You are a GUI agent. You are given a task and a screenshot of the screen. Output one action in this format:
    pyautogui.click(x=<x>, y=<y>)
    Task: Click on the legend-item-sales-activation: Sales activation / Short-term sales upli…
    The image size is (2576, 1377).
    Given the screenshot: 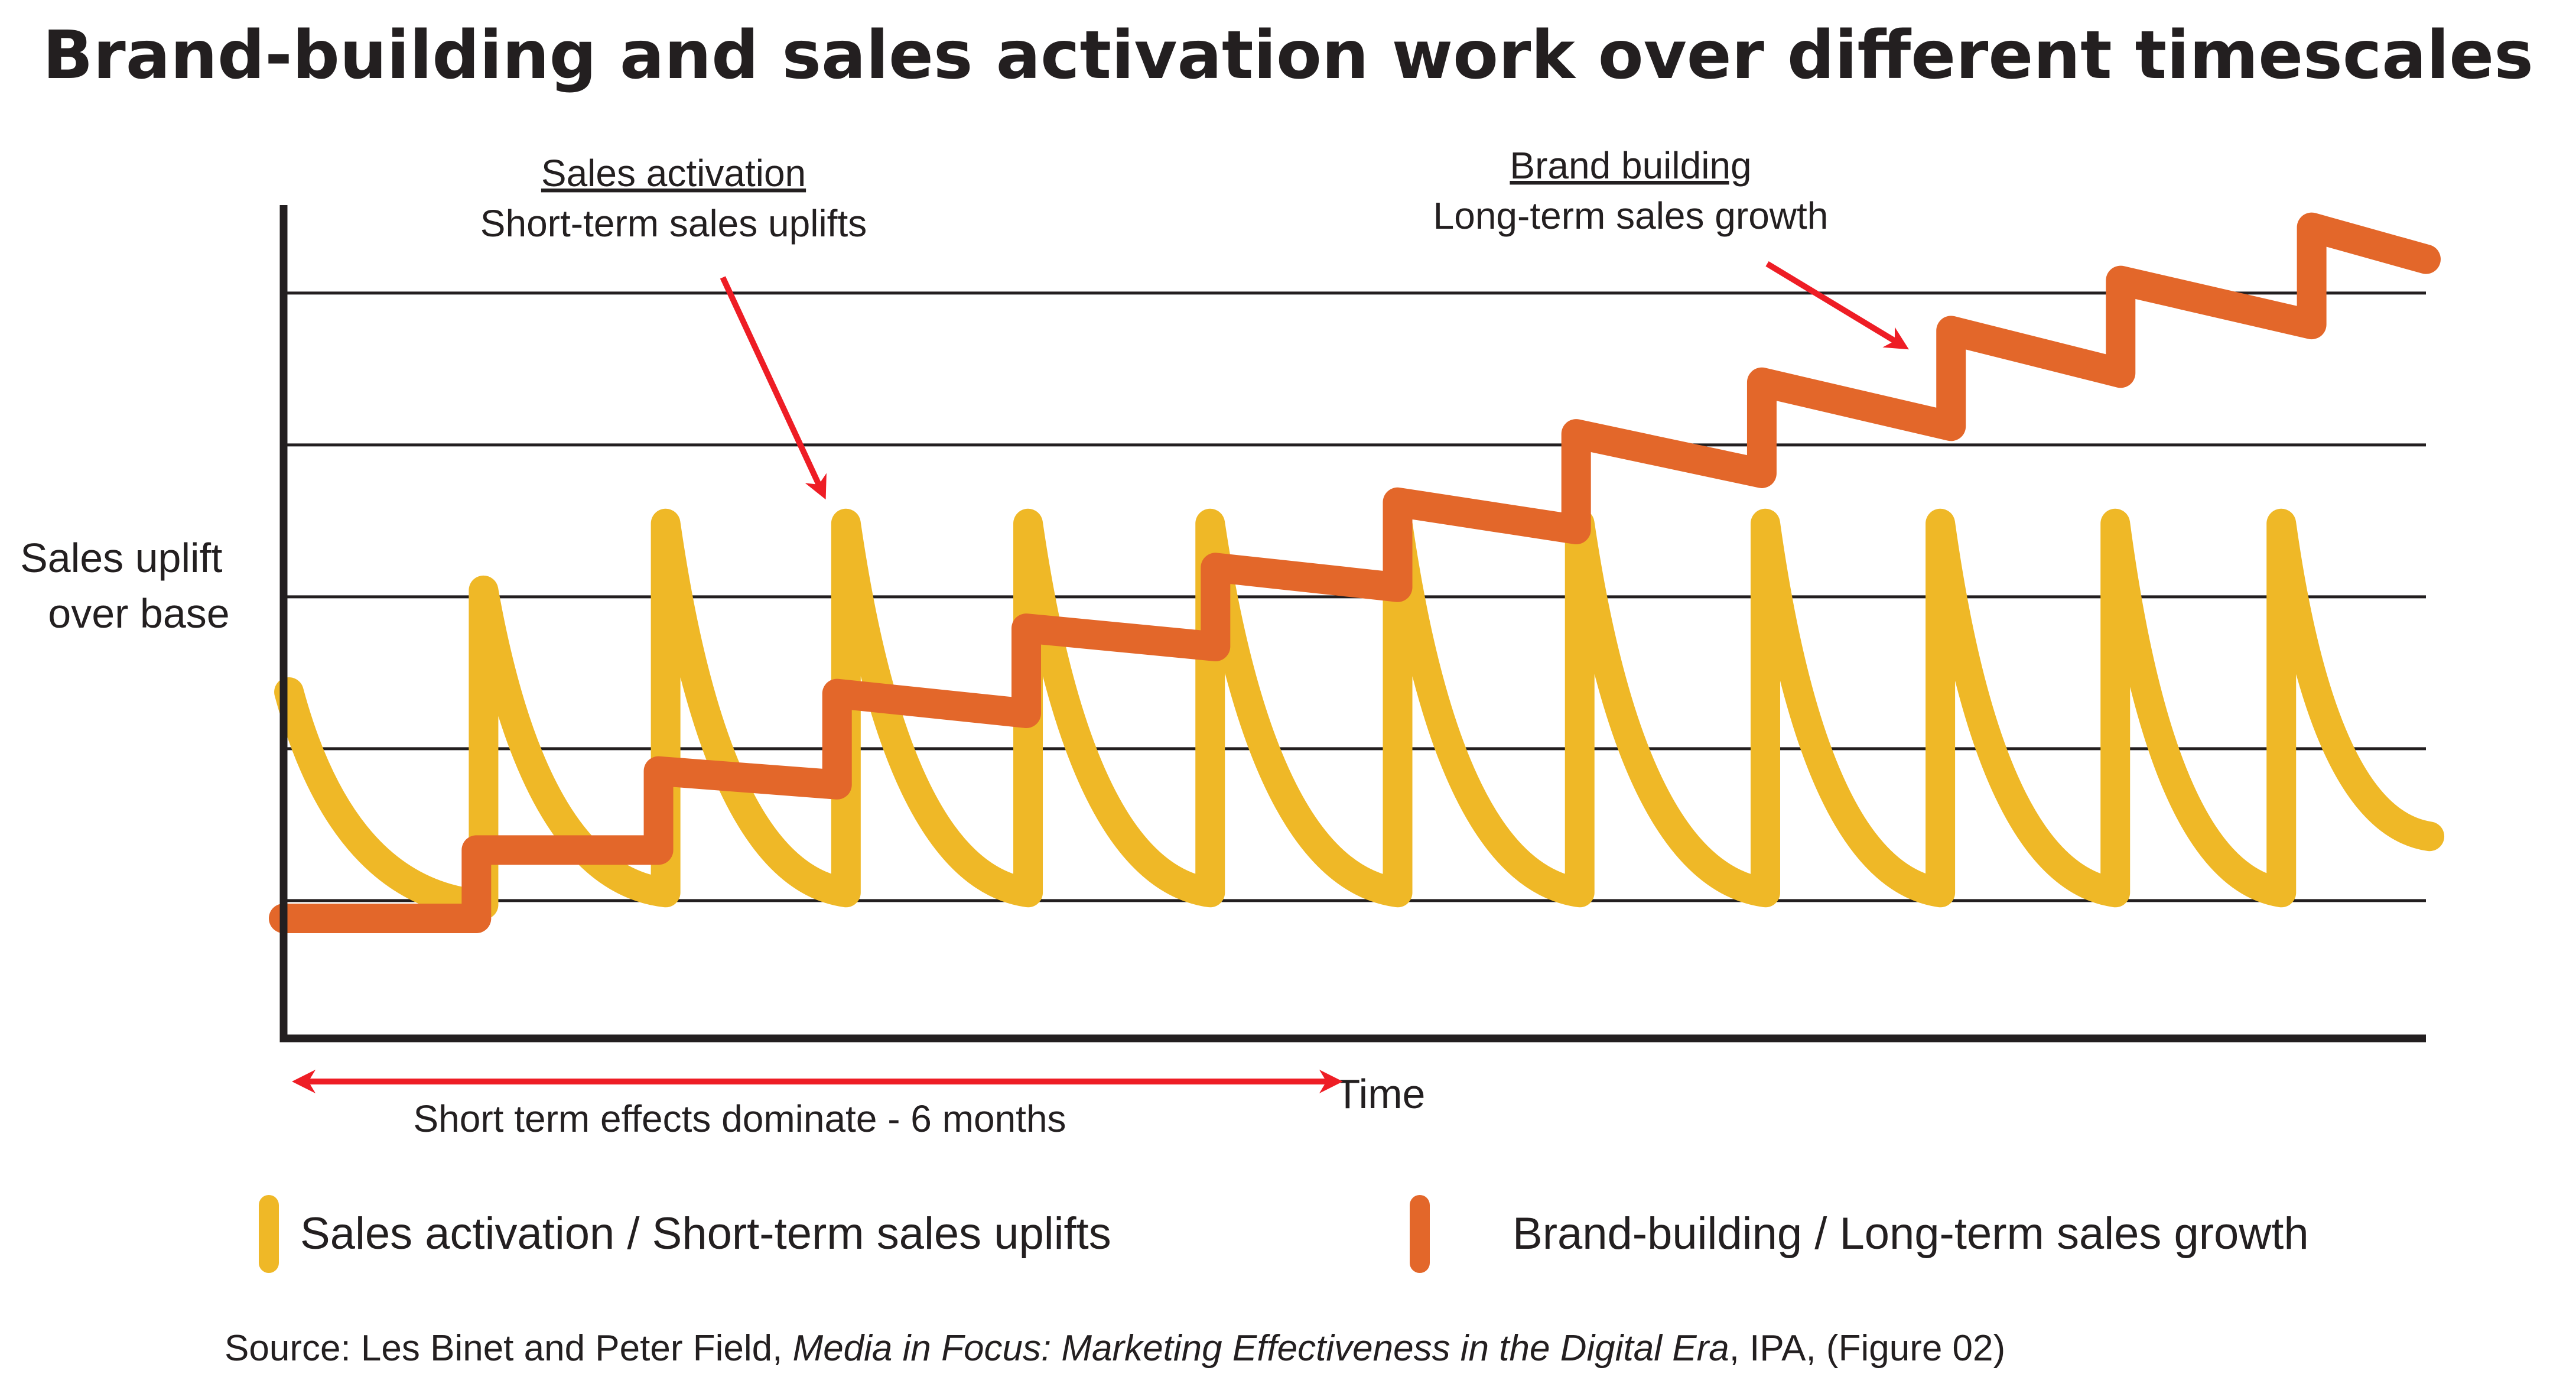 What is the action you would take?
    pyautogui.click(x=685, y=1234)
    